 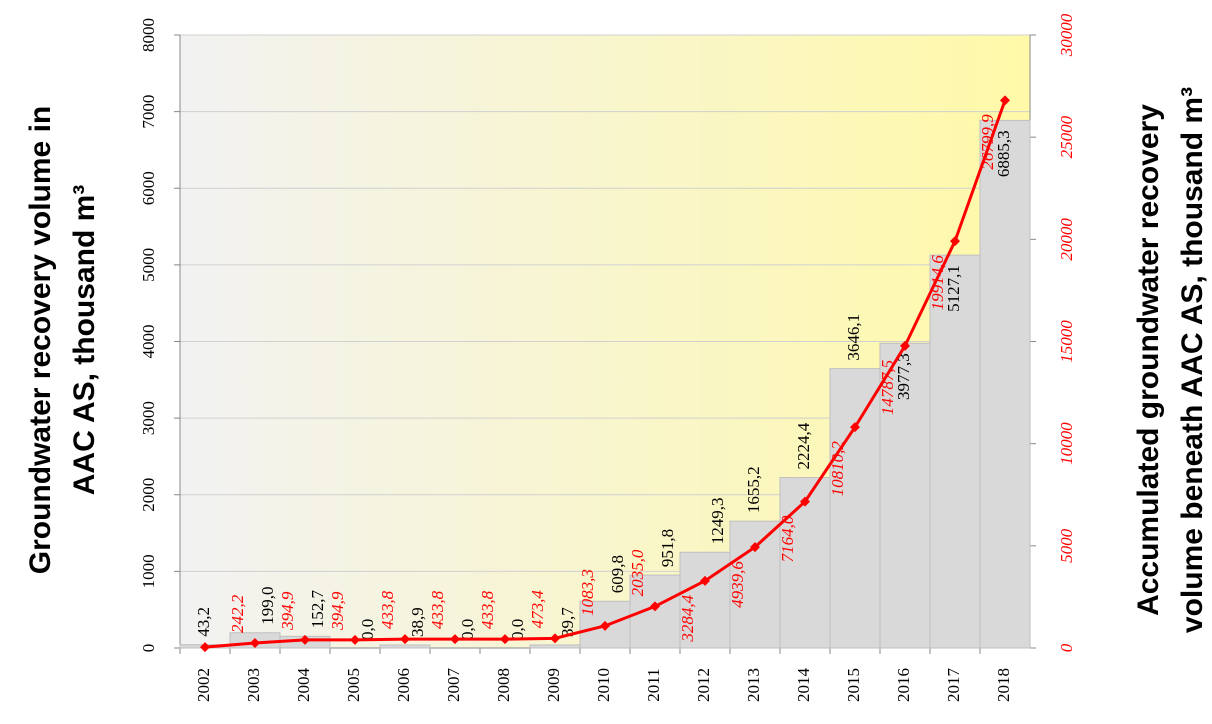 What do you see at coordinates (148, 188) in the screenshot?
I see `y-tick-label: 6000` at bounding box center [148, 188].